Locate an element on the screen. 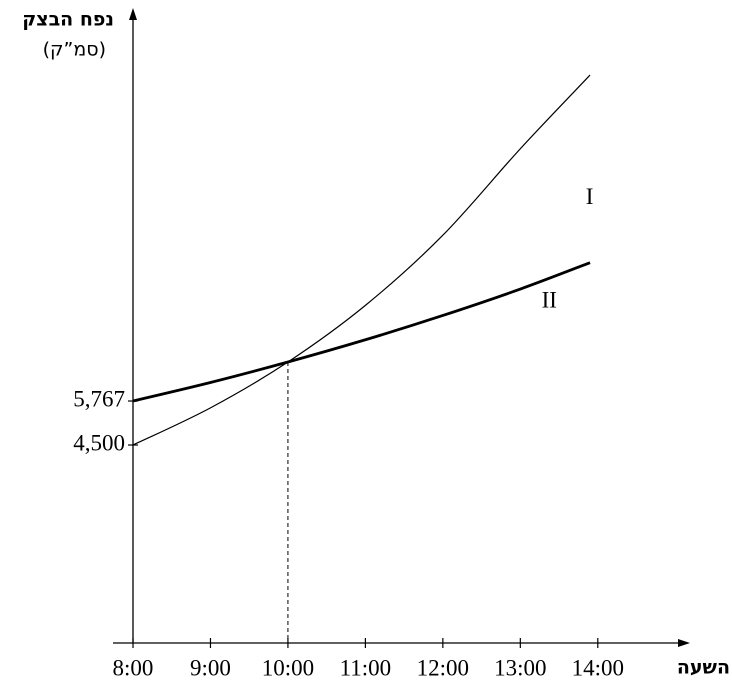  x-tick-label: 12:00 is located at coordinates (443, 667).